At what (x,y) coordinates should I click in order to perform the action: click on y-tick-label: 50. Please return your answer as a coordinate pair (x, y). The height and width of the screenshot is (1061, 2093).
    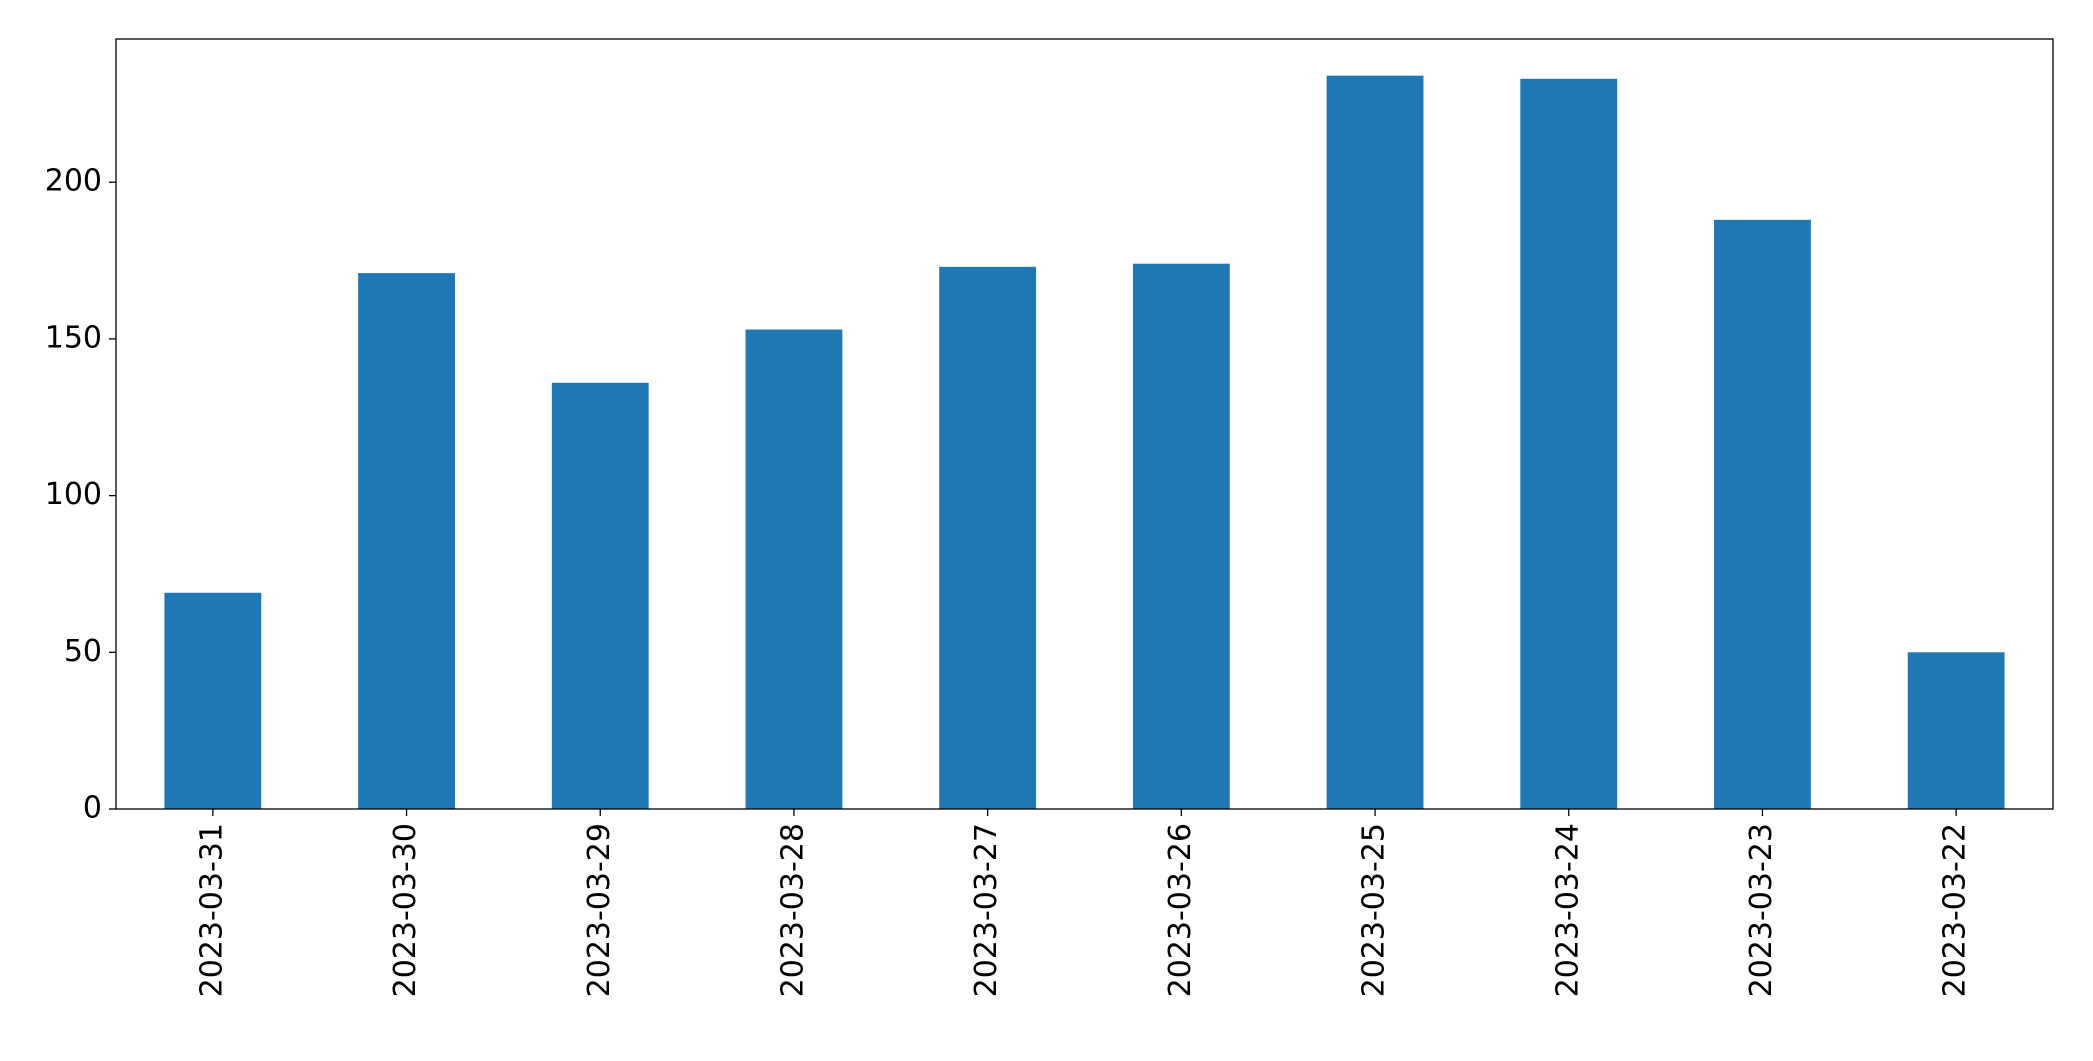
    Looking at the image, I should click on (83, 651).